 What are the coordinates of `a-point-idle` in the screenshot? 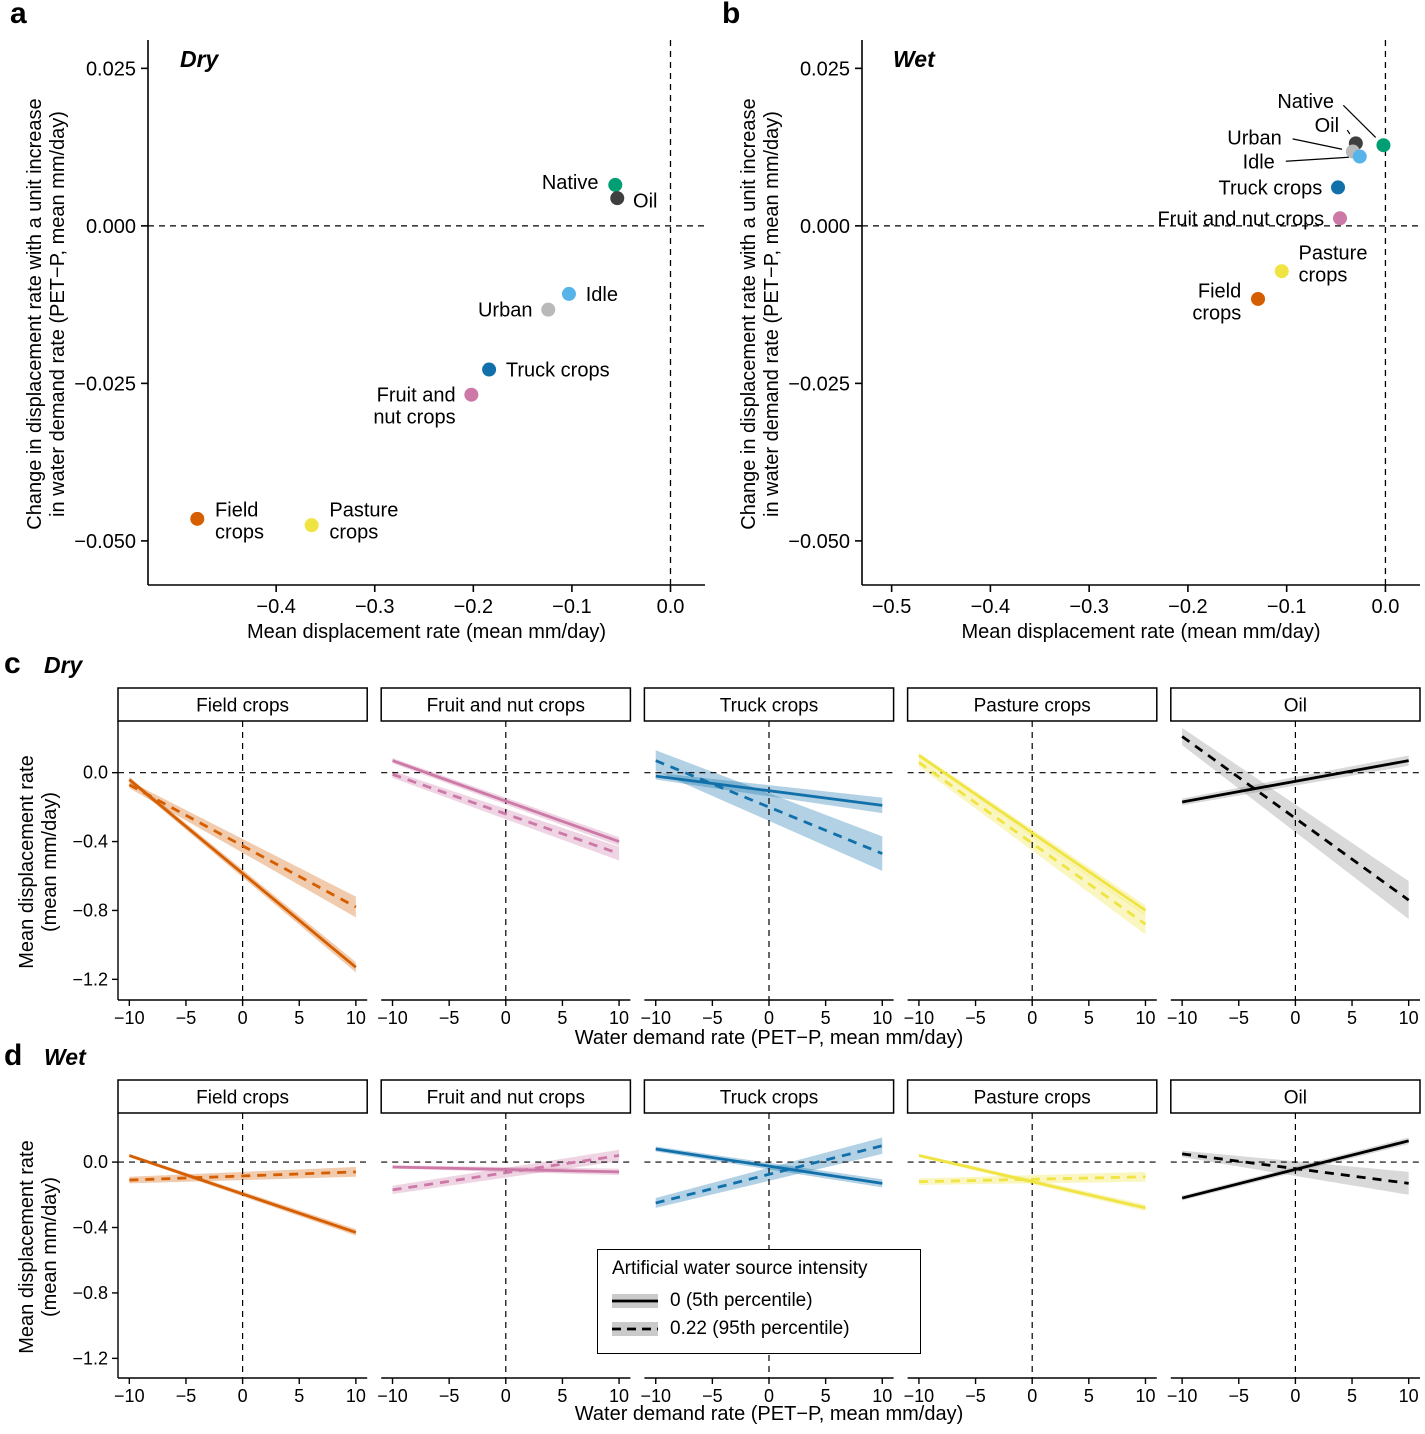 It's located at (568, 293).